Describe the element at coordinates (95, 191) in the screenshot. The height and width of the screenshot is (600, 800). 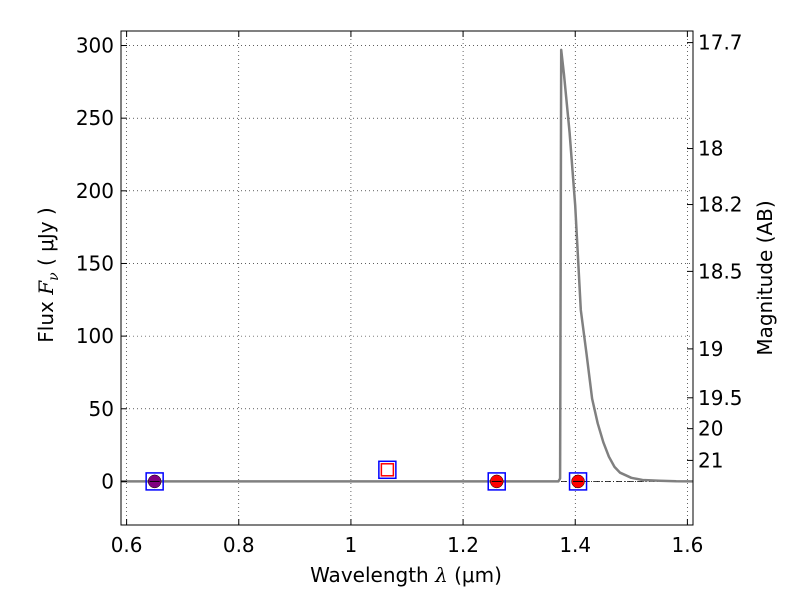
I see `y-tick-label: 200` at that location.